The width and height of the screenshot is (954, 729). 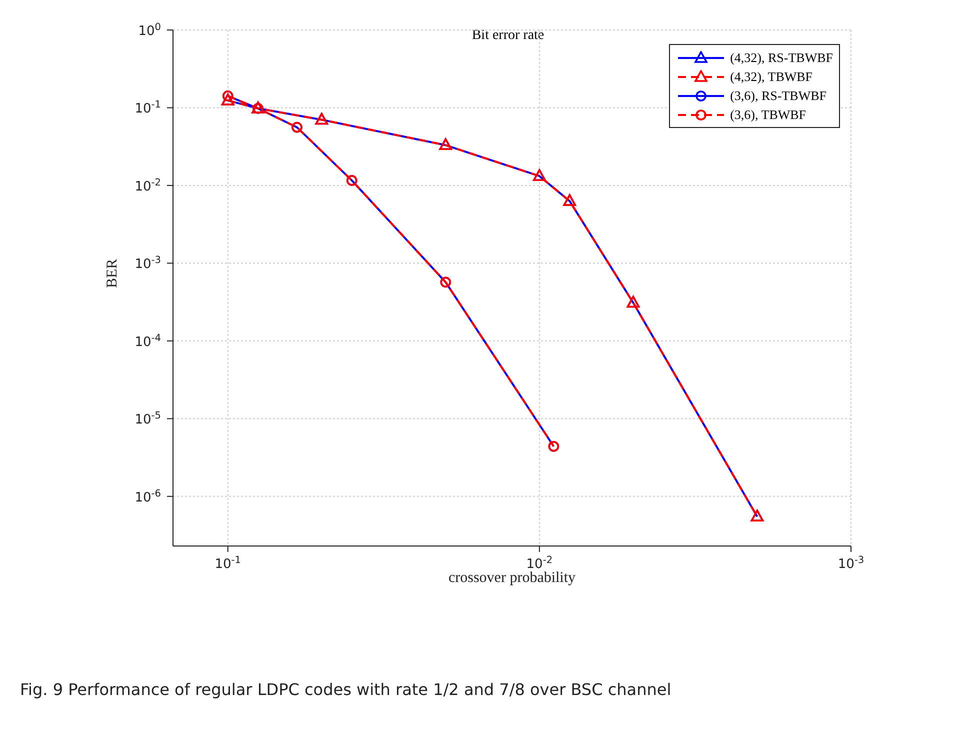 What do you see at coordinates (346, 689) in the screenshot?
I see `caption: Fig. 9 Performance of regular LDPC codes with rate 1/2 and 7/8 over BSC channel` at bounding box center [346, 689].